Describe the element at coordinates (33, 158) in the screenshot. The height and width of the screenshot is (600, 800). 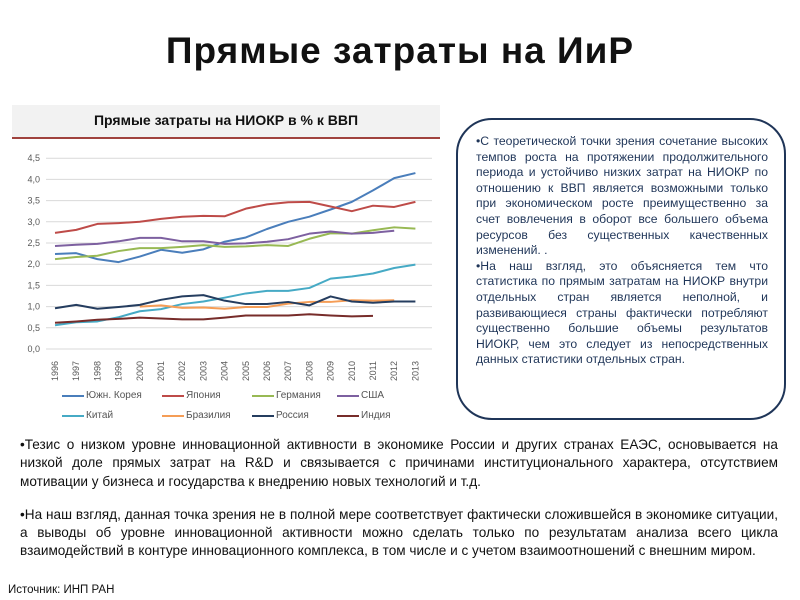
I see `y-tick-label: 4,5` at that location.